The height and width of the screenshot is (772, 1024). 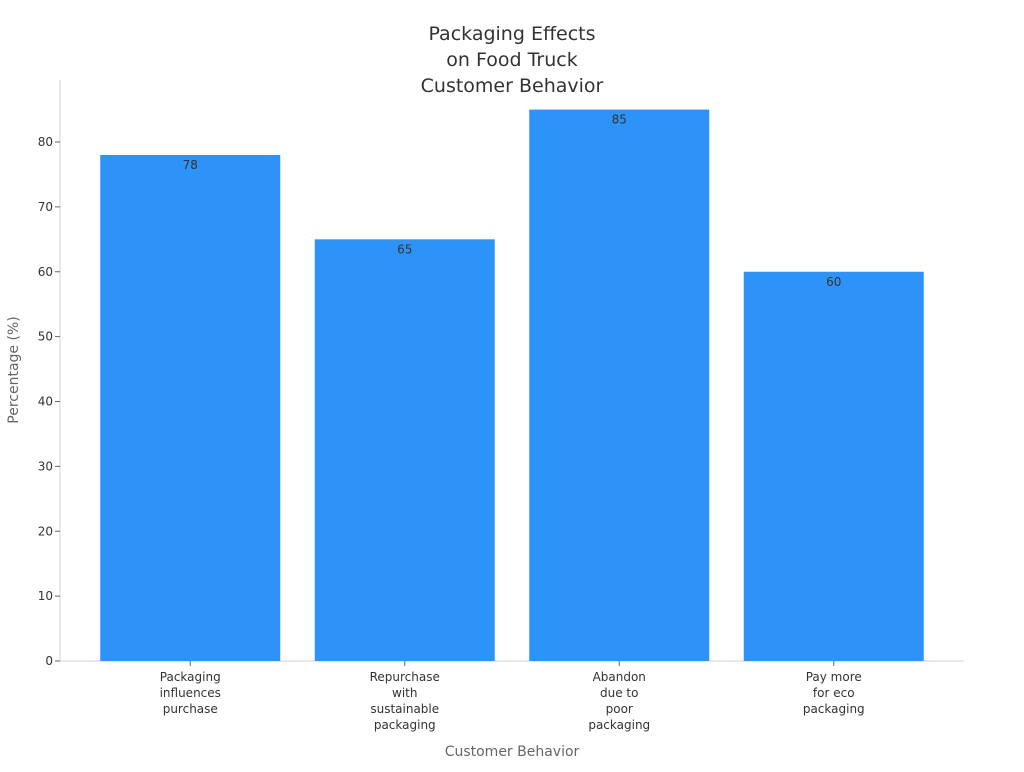 I want to click on chart-title-line-3: Customer Behavior, so click(x=512, y=86).